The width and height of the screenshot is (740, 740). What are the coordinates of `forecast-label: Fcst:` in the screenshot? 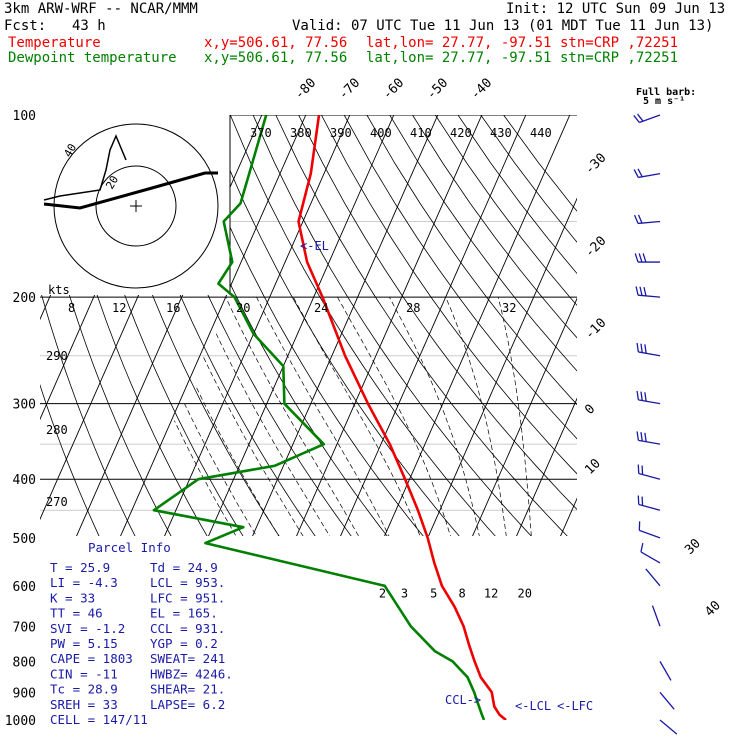 It's located at (25, 26).